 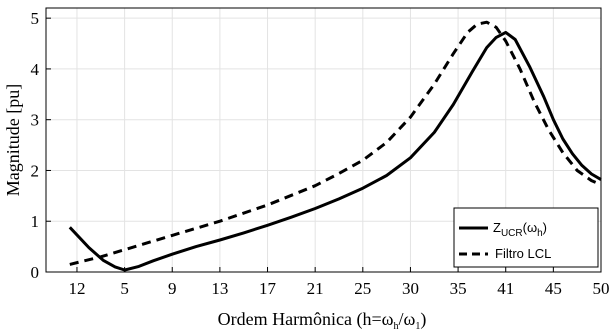 I want to click on legend-zucr-rest: (ω, so click(x=530, y=227).